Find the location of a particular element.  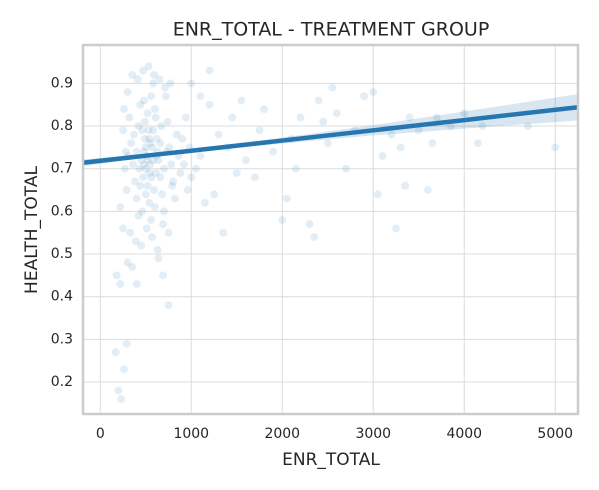

x-axis-label: ENR_TOTAL is located at coordinates (331, 460).